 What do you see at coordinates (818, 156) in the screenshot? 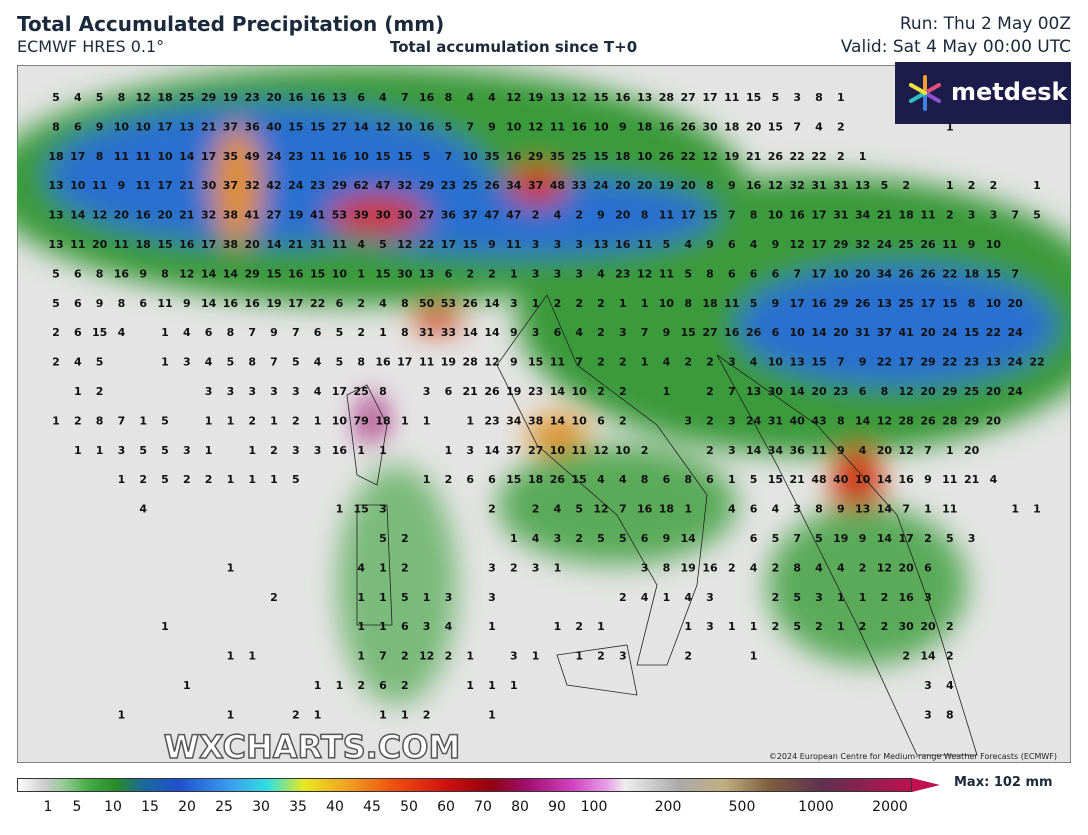
I see `precip-value: 22` at bounding box center [818, 156].